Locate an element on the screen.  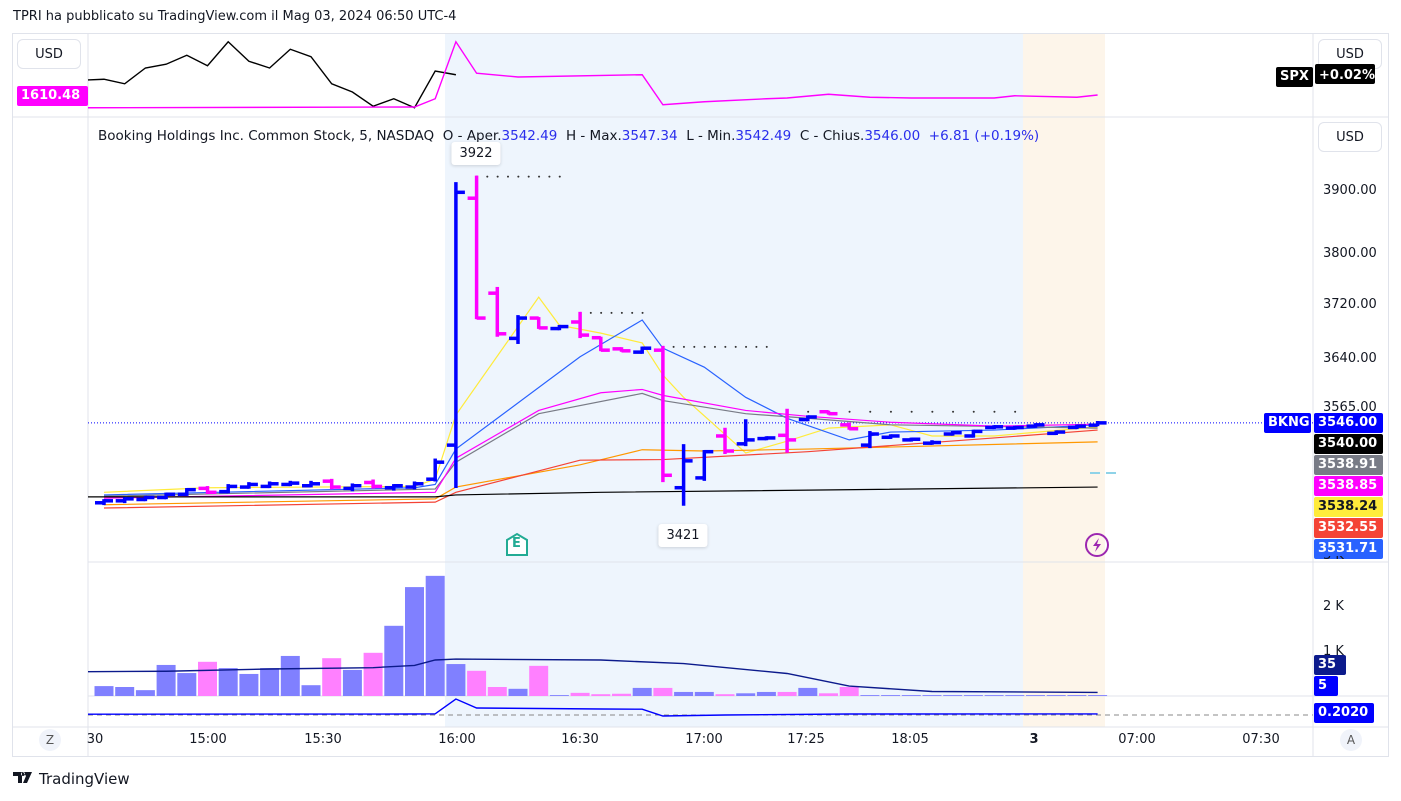
extended-session-bg is located at coordinates (1064, 380).